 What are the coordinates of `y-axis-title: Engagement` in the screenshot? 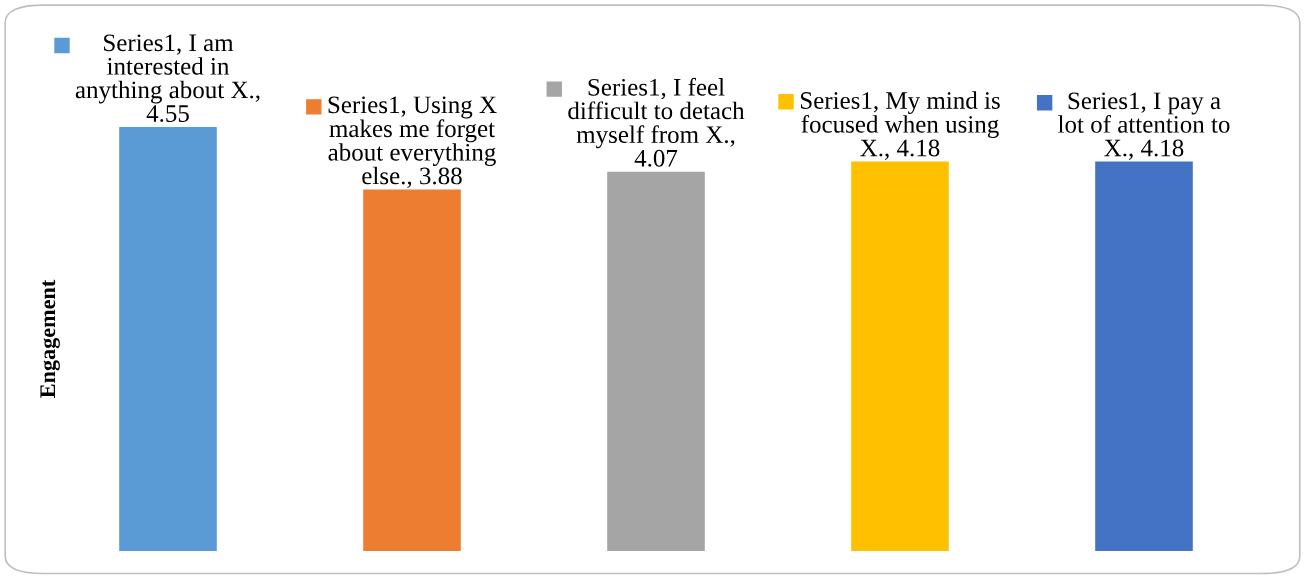 It's located at (50, 338).